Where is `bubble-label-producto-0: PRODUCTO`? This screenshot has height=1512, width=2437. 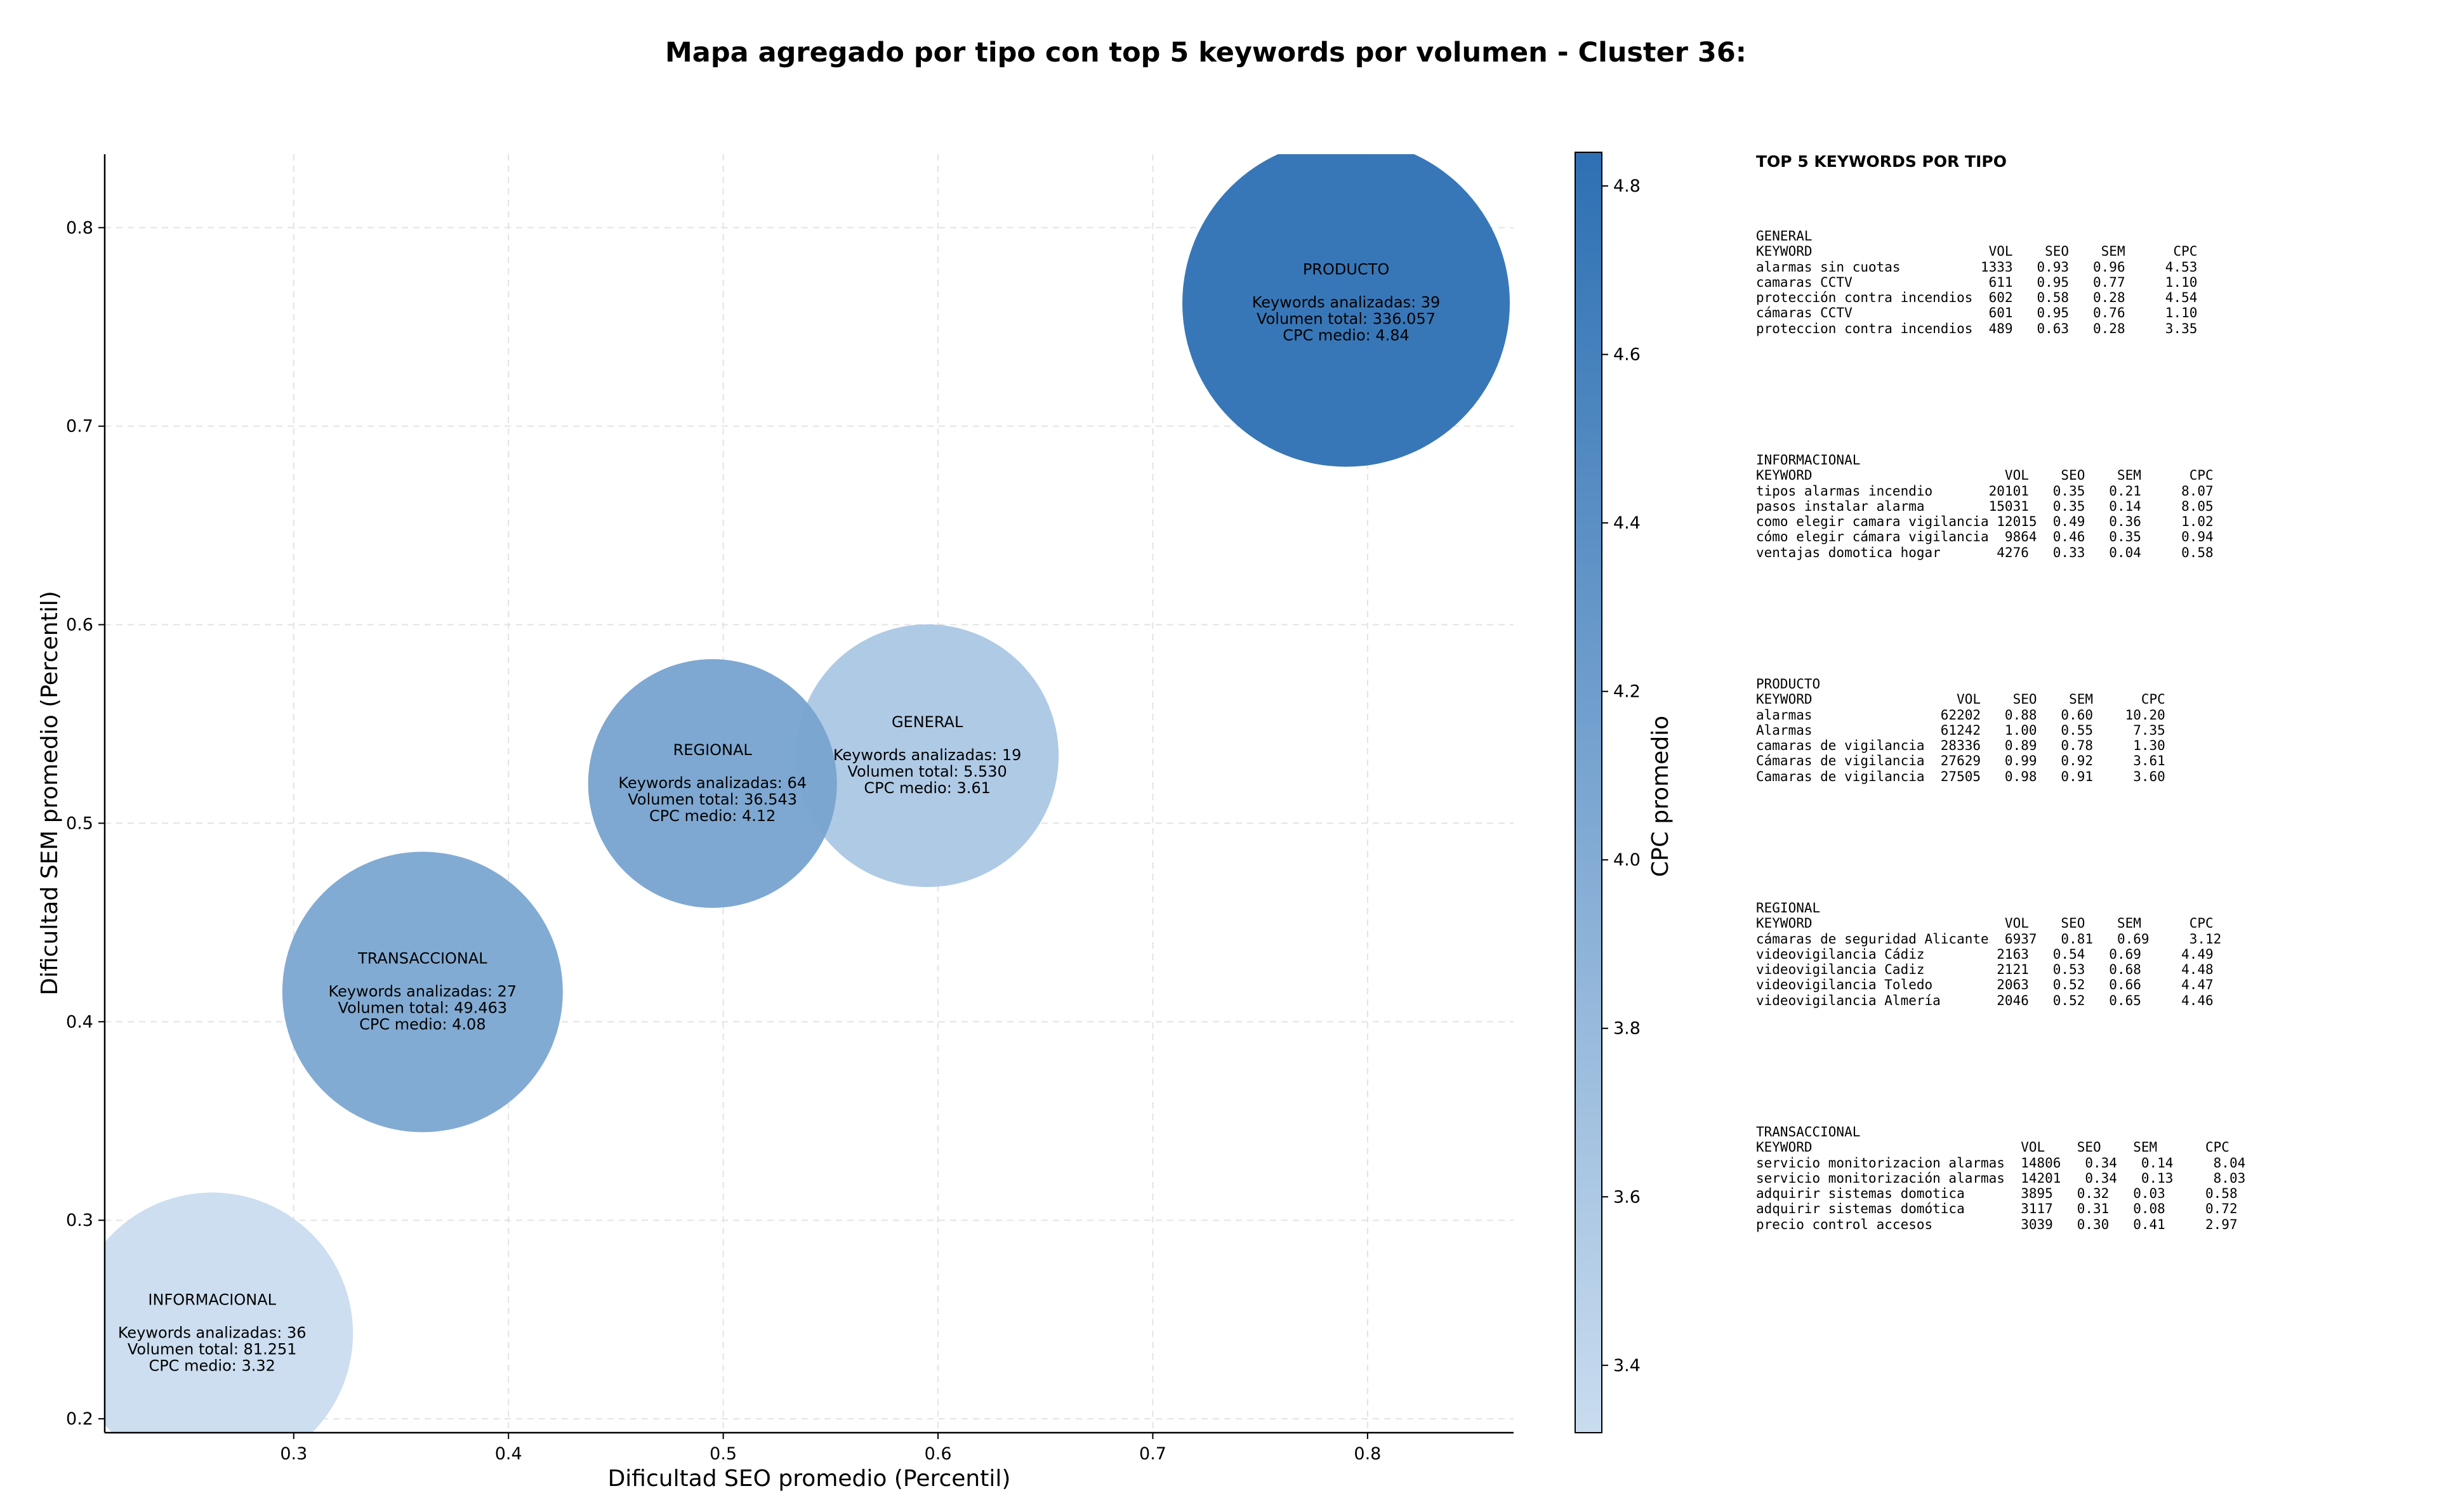 bubble-label-producto-0: PRODUCTO is located at coordinates (1346, 270).